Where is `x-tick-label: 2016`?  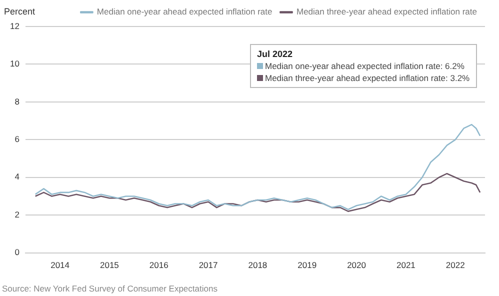
x-tick-label: 2016 is located at coordinates (159, 265).